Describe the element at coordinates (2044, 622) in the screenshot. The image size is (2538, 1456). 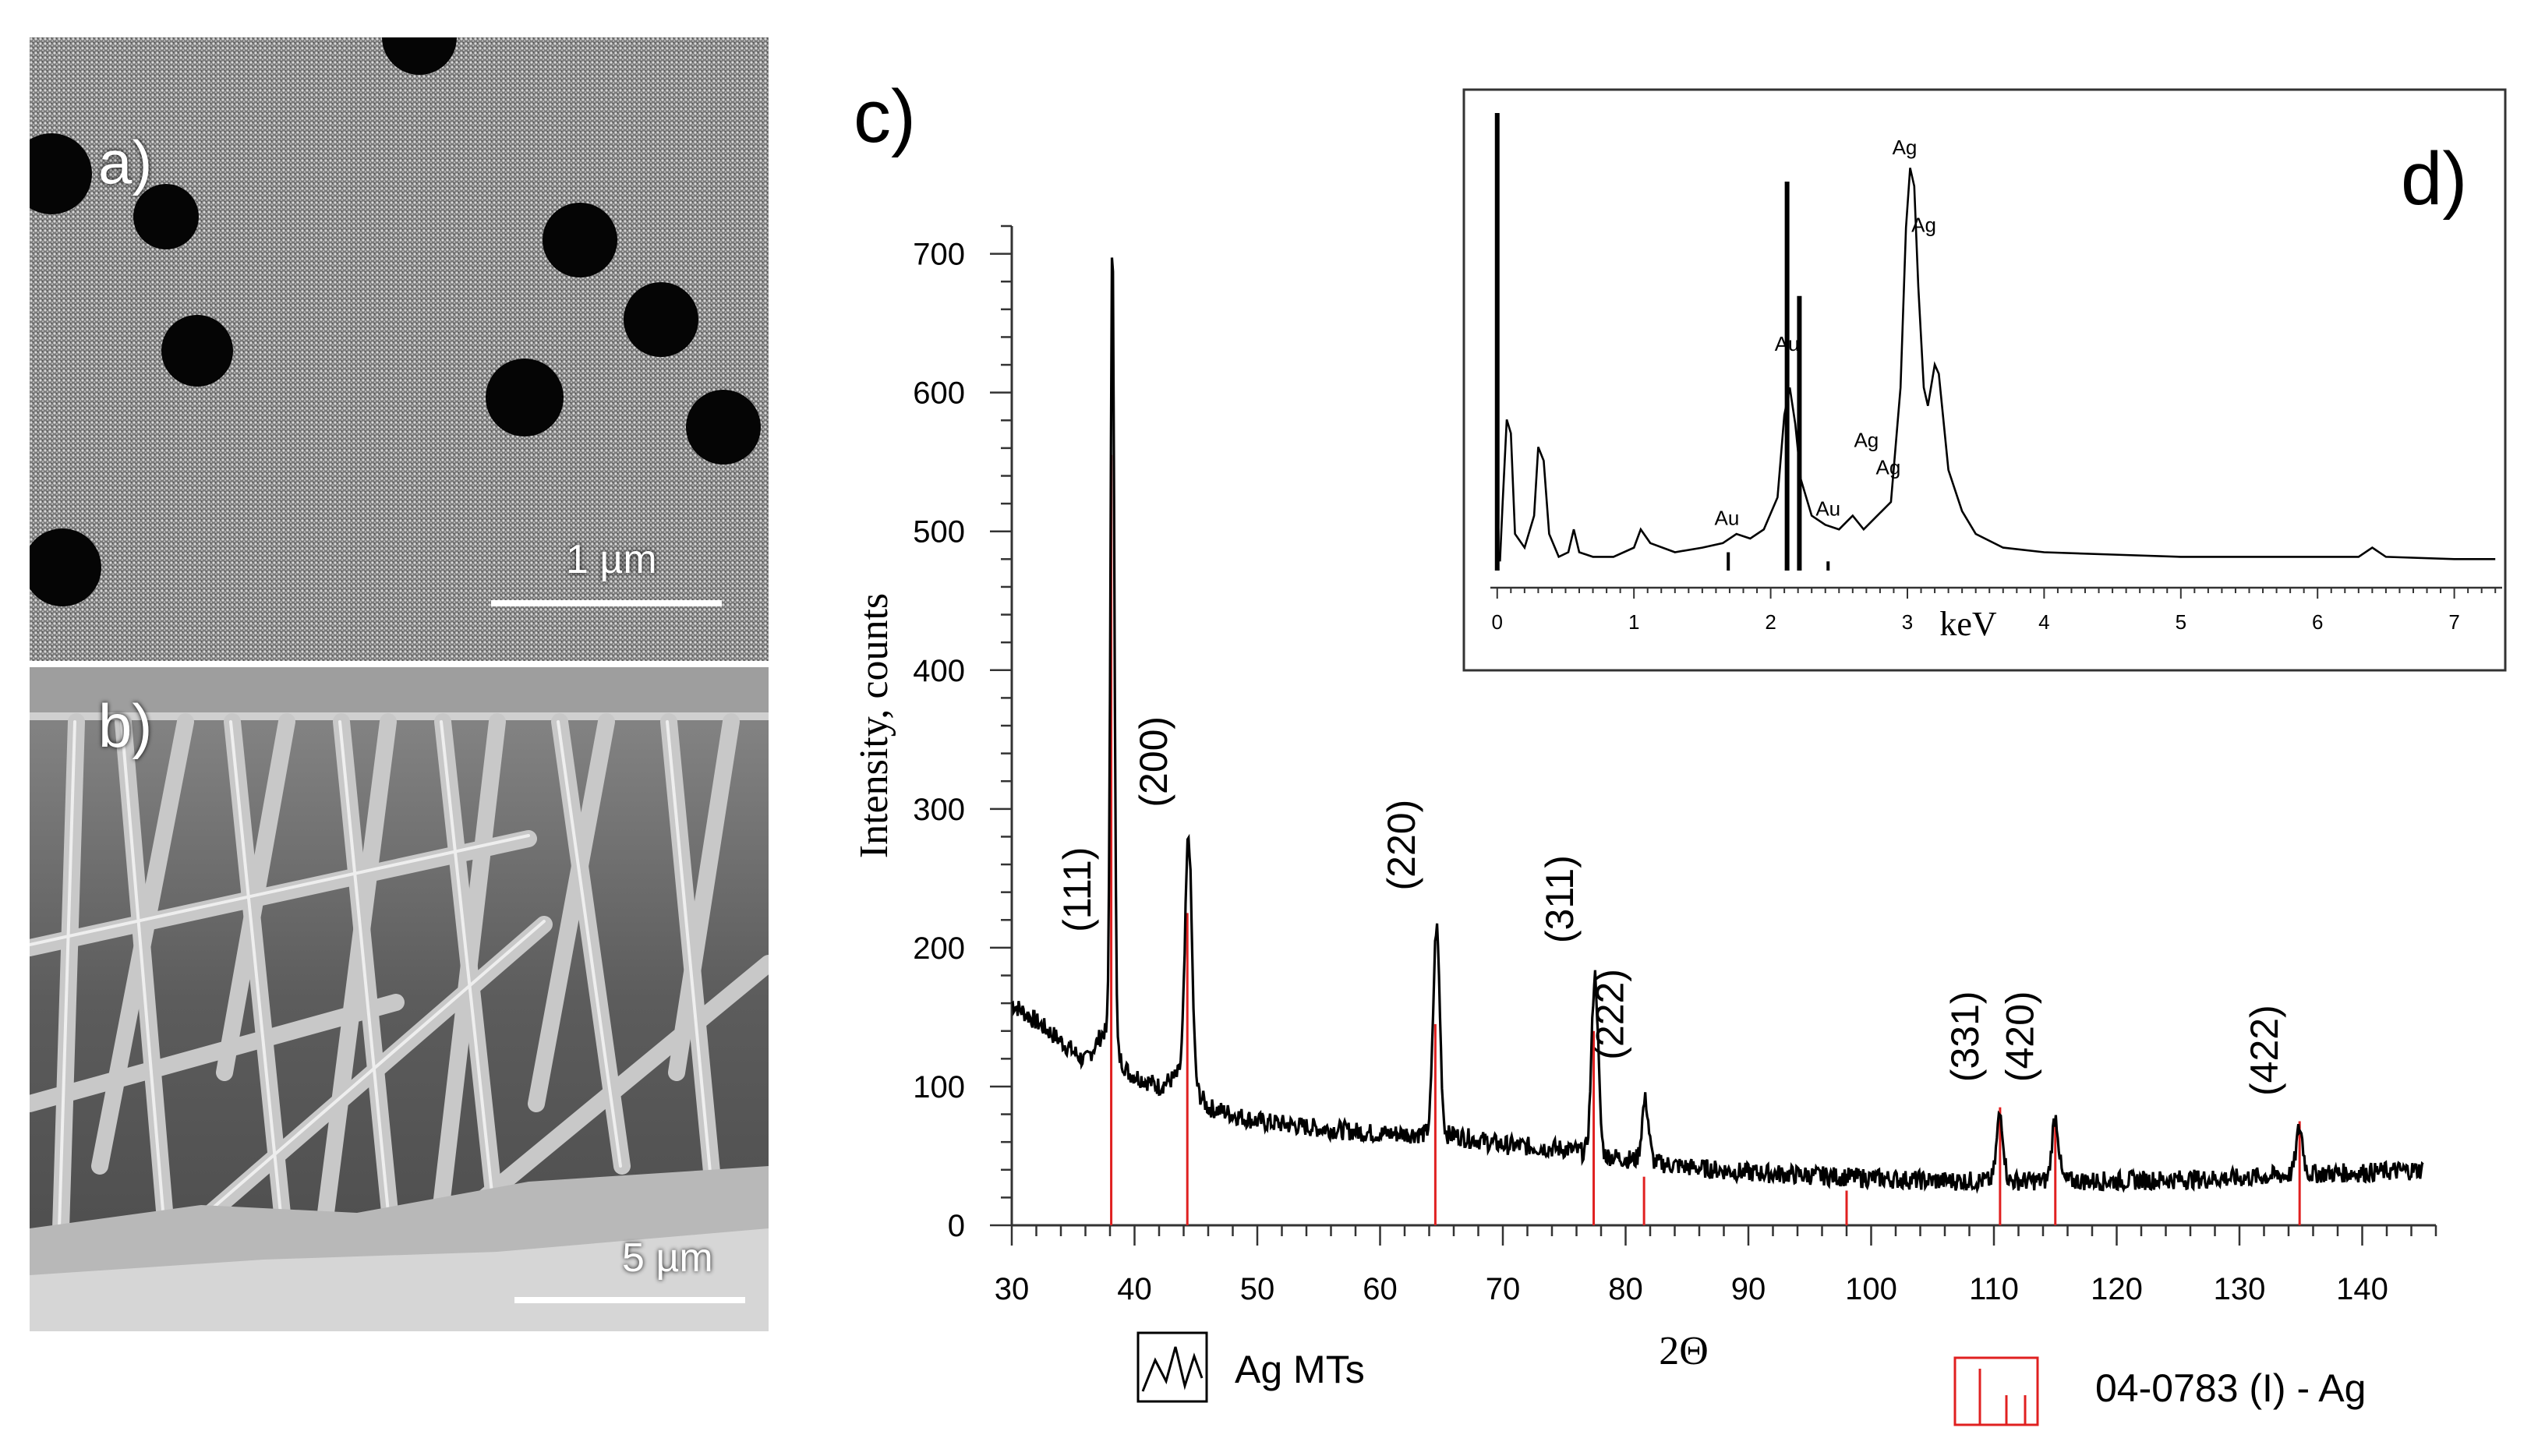
I see `eds-x-tick-label: 4` at that location.